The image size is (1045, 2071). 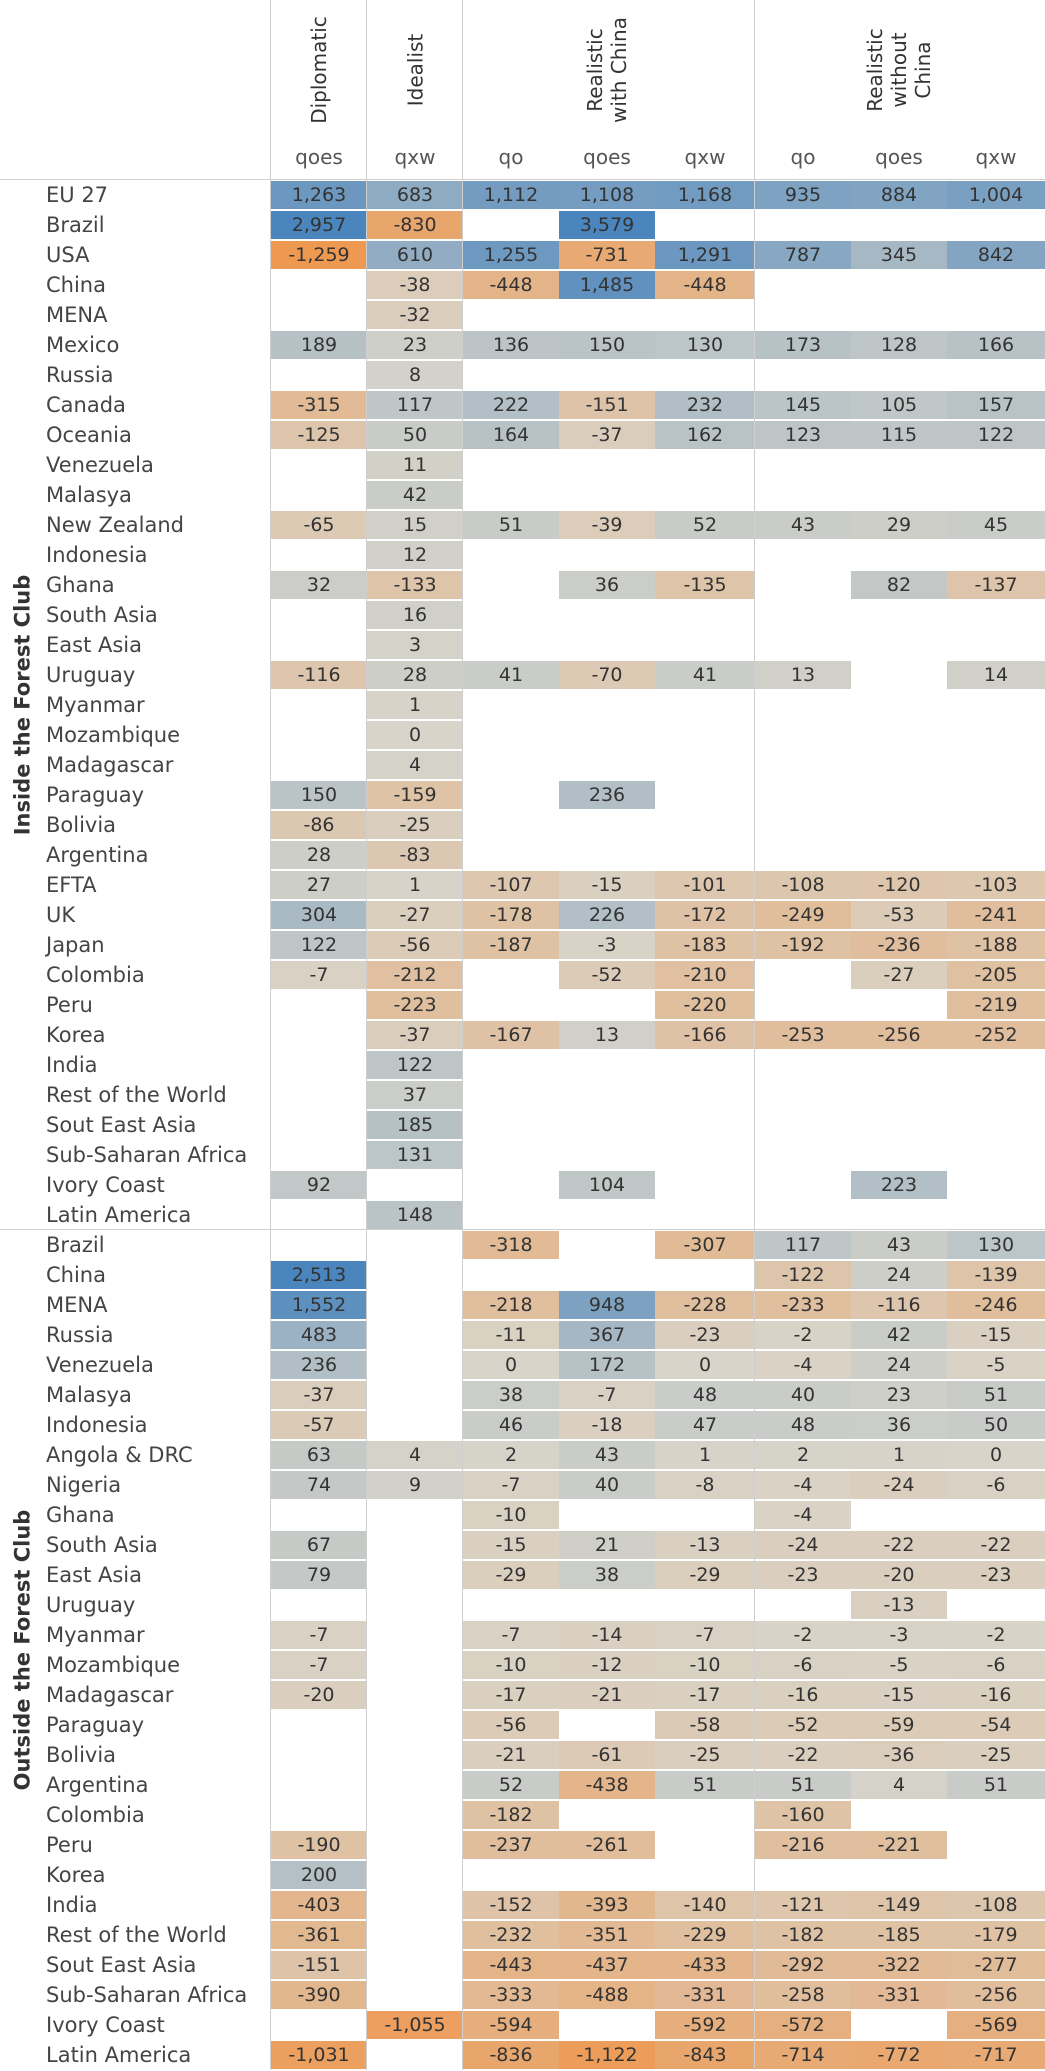 I want to click on heatmap-cell: -717, so click(x=996, y=2055).